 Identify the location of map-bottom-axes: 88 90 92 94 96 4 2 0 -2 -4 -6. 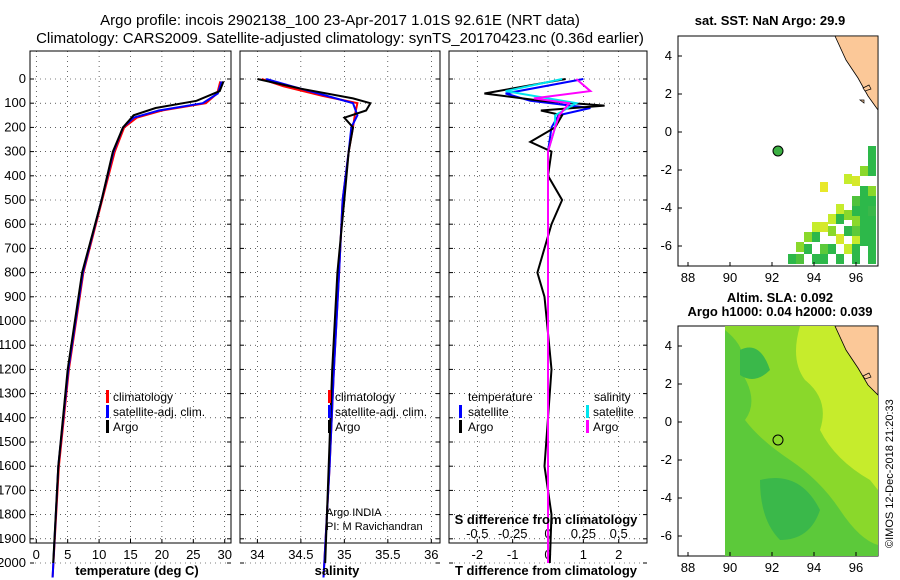
(761, 456).